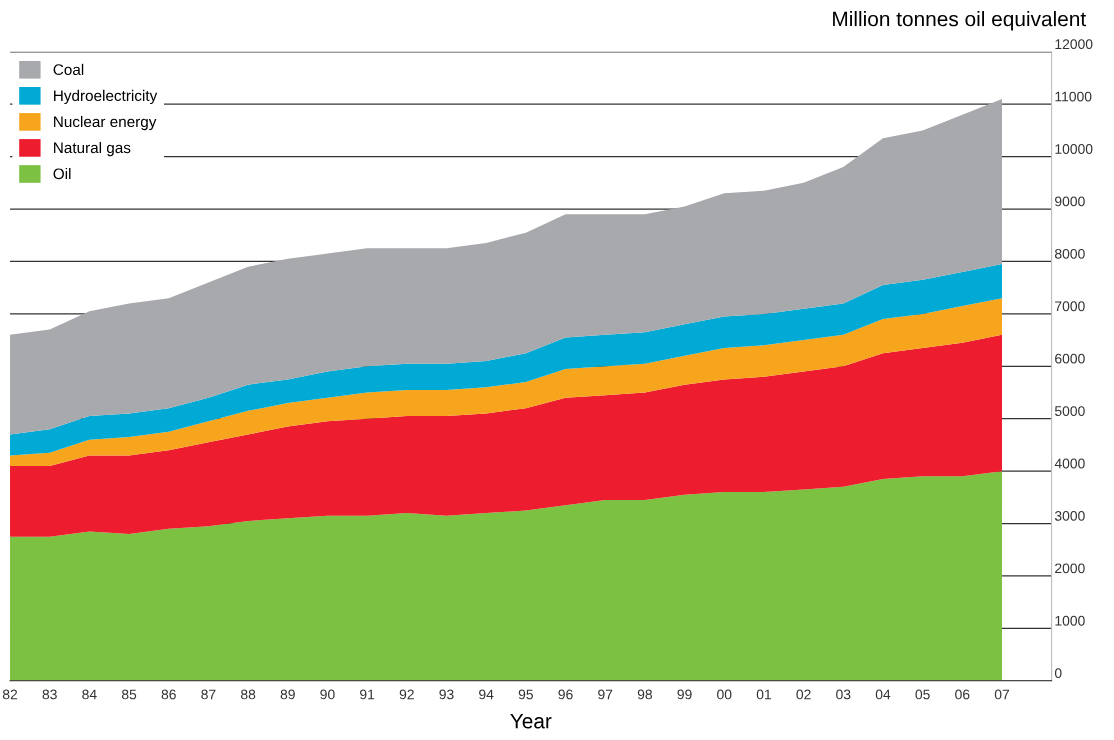 This screenshot has width=1114, height=740. What do you see at coordinates (367, 694) in the screenshot?
I see `x-tick-label: 91` at bounding box center [367, 694].